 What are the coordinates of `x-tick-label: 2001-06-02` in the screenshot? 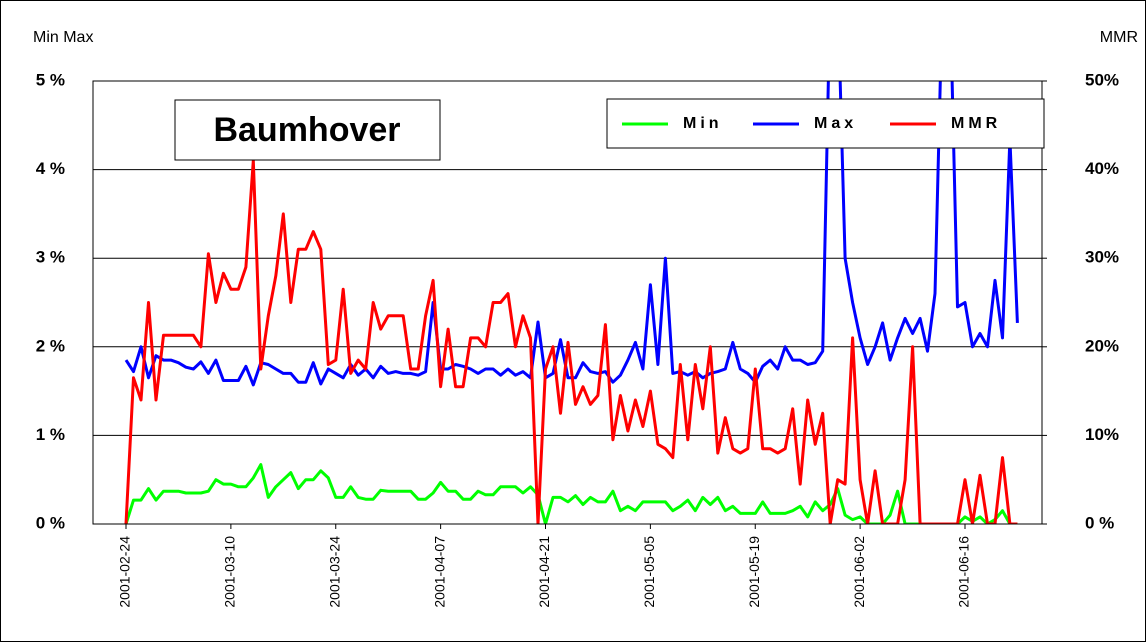 It's located at (859, 572).